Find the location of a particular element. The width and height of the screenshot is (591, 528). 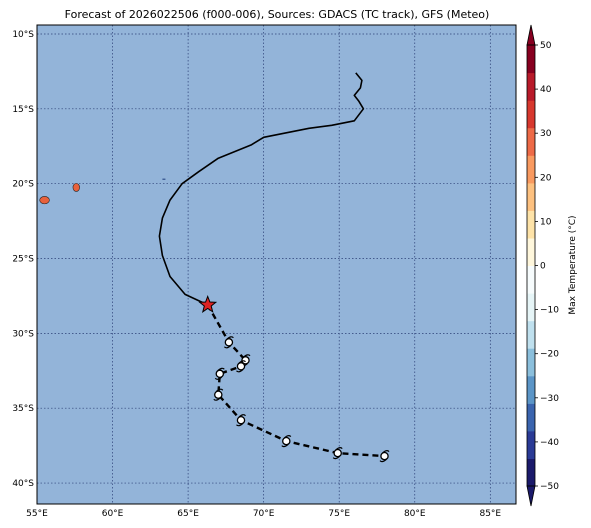

colorbar-tick-label: −20 is located at coordinates (549, 355).